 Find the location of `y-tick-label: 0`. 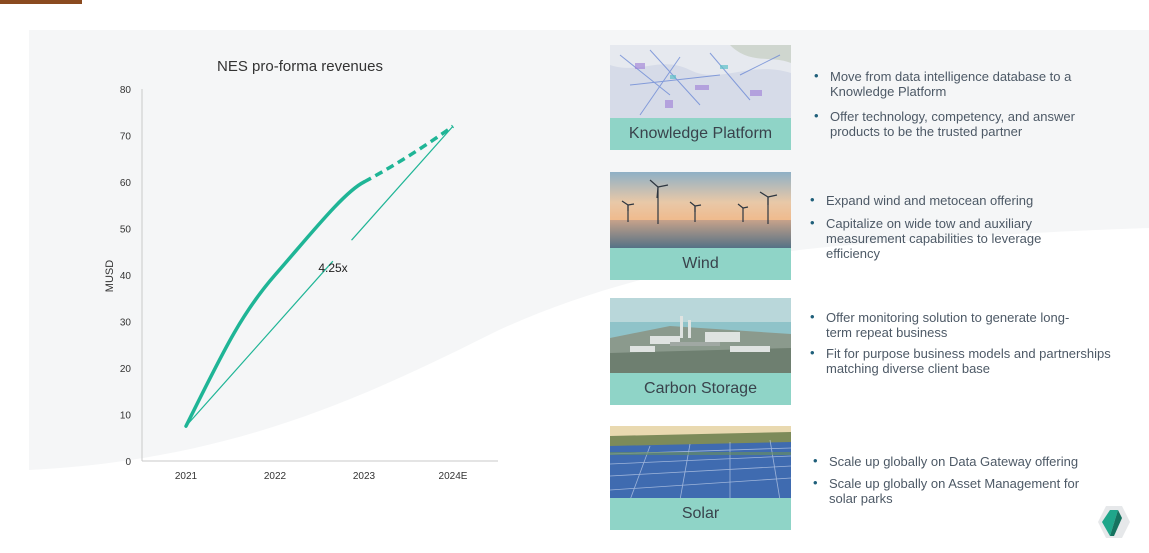

y-tick-label: 0 is located at coordinates (128, 462).